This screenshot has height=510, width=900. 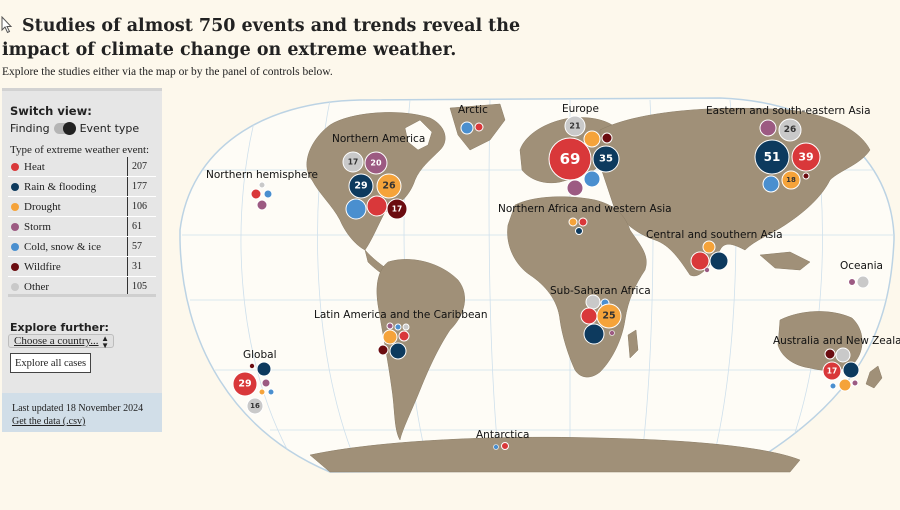 I want to click on legend-row-drought: Drought 106, so click(x=82, y=206).